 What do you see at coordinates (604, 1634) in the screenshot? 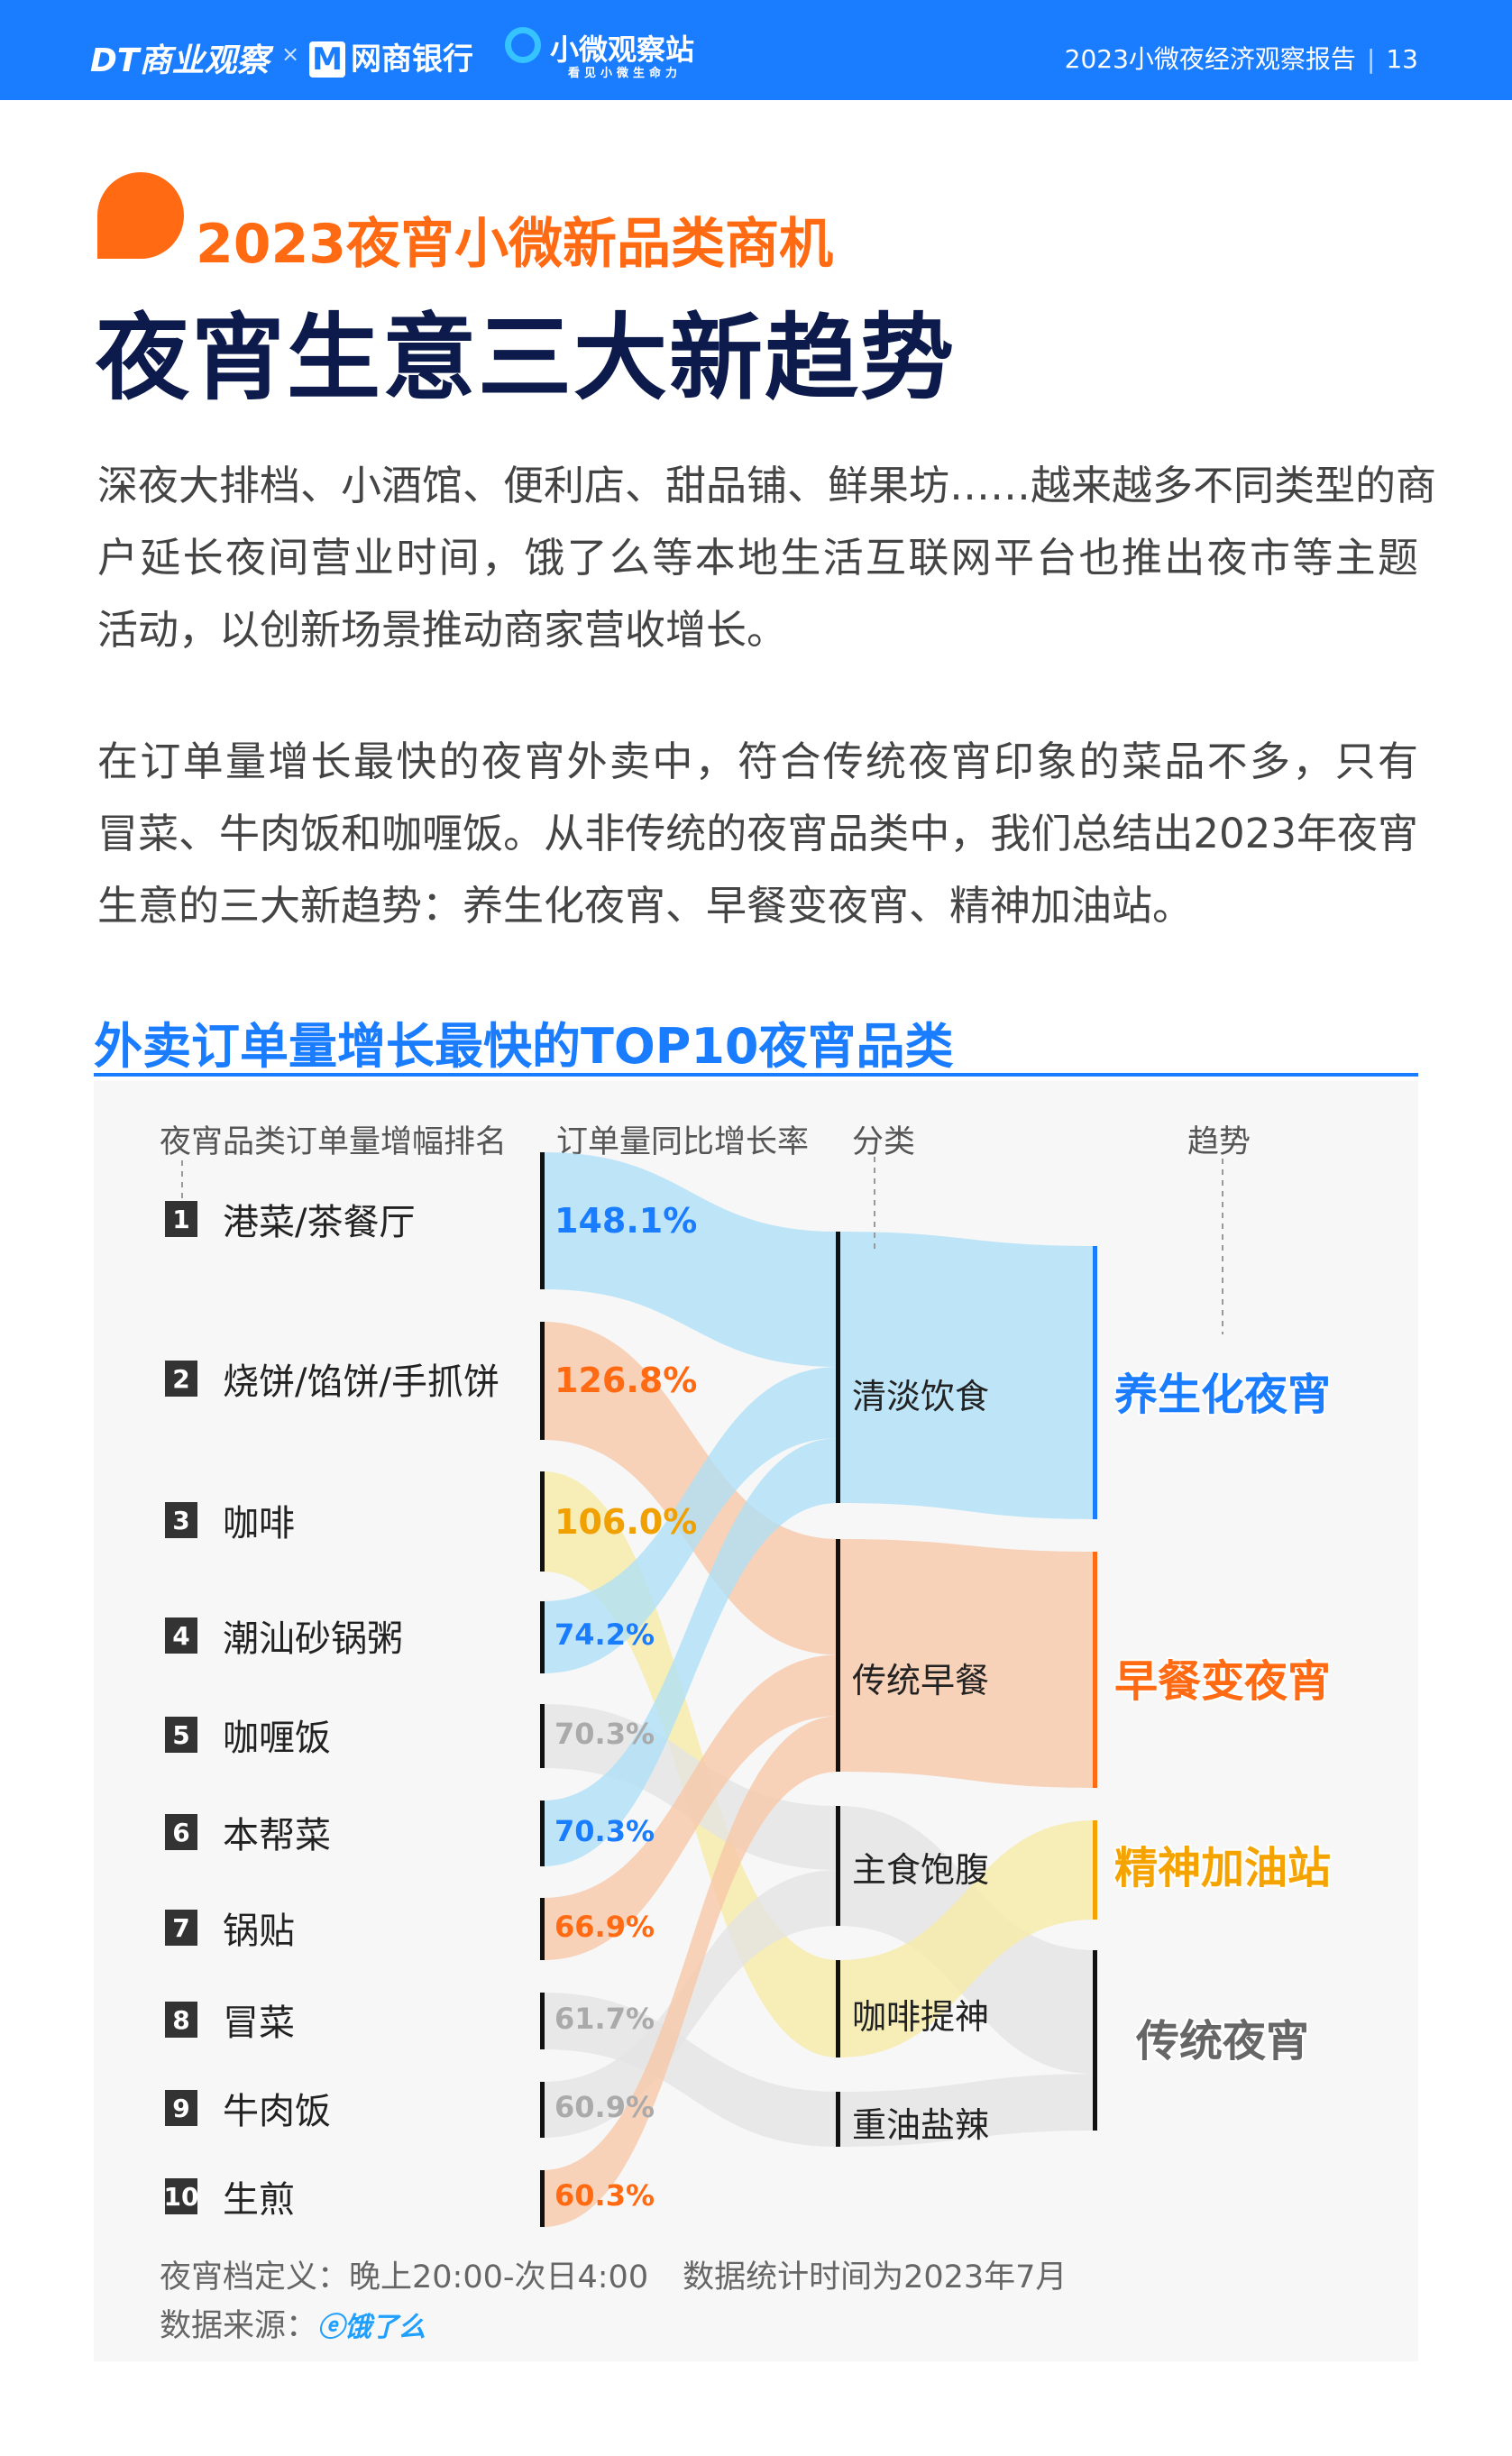
I see `growth-value: 74.2%` at bounding box center [604, 1634].